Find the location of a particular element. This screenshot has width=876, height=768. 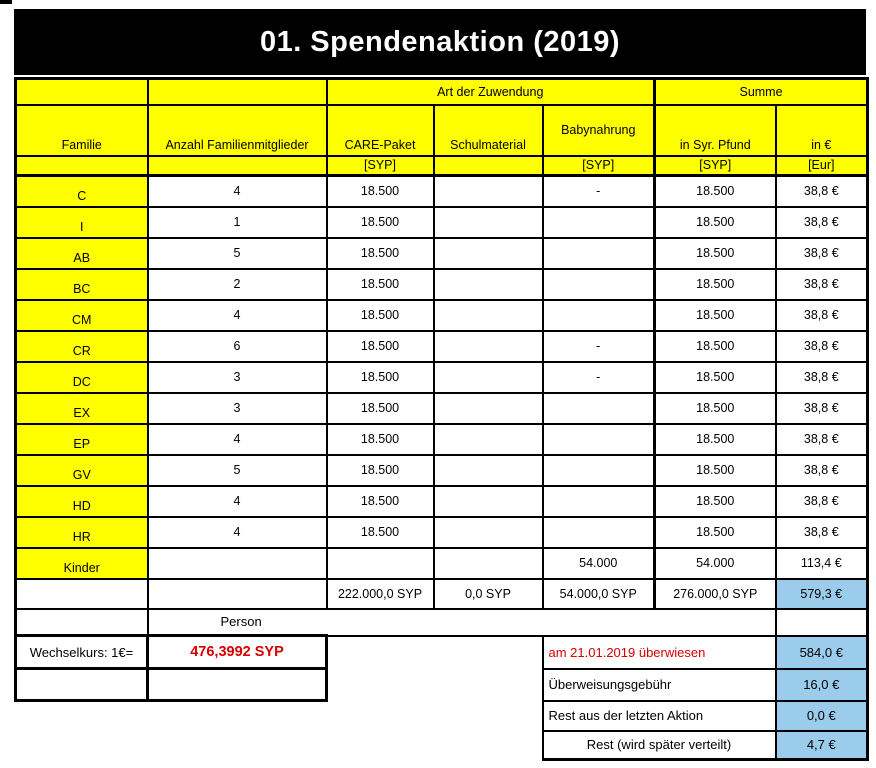

unit-schulmaterial is located at coordinates (488, 165).